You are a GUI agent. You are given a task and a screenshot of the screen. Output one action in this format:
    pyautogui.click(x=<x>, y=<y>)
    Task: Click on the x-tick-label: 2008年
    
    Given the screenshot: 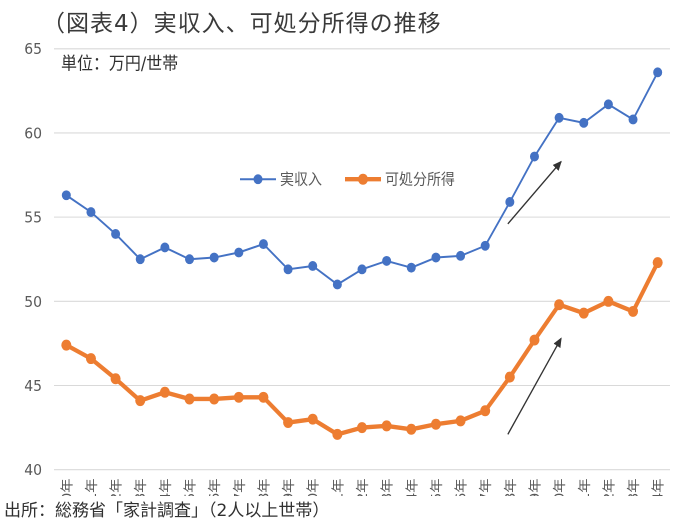 What is the action you would take?
    pyautogui.click(x=264, y=487)
    